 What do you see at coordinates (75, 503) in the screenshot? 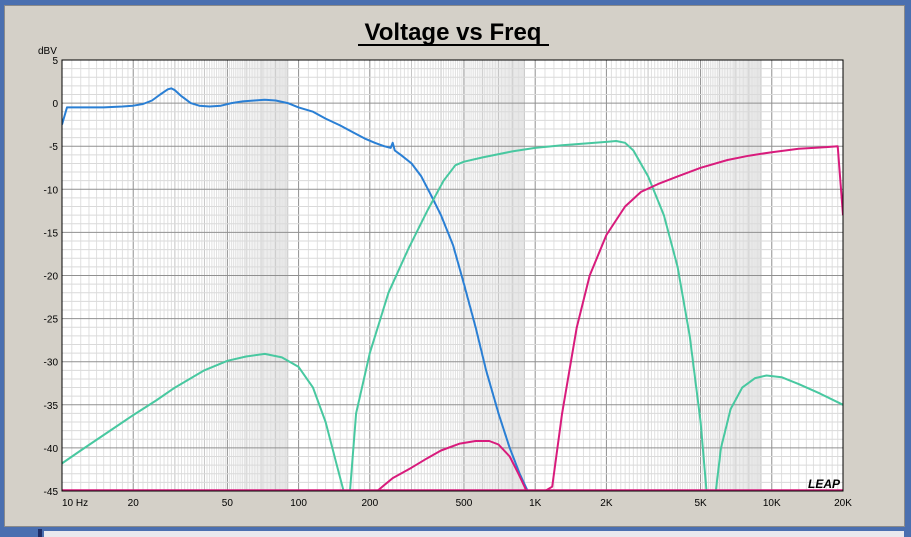
I see `x-tick-label: 10 Hz` at bounding box center [75, 503].